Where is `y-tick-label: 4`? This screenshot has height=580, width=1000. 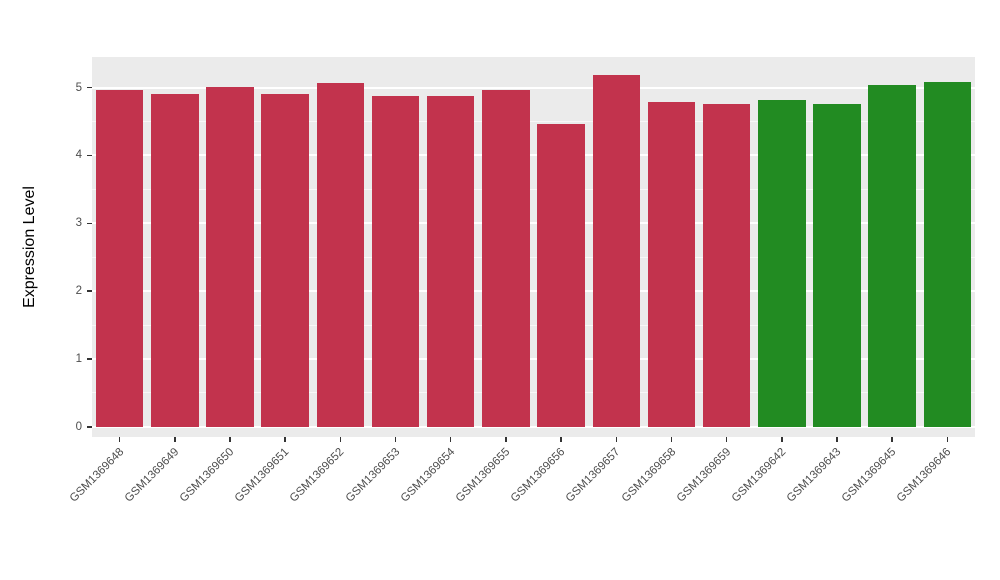
y-tick-label: 4 is located at coordinates (78, 155).